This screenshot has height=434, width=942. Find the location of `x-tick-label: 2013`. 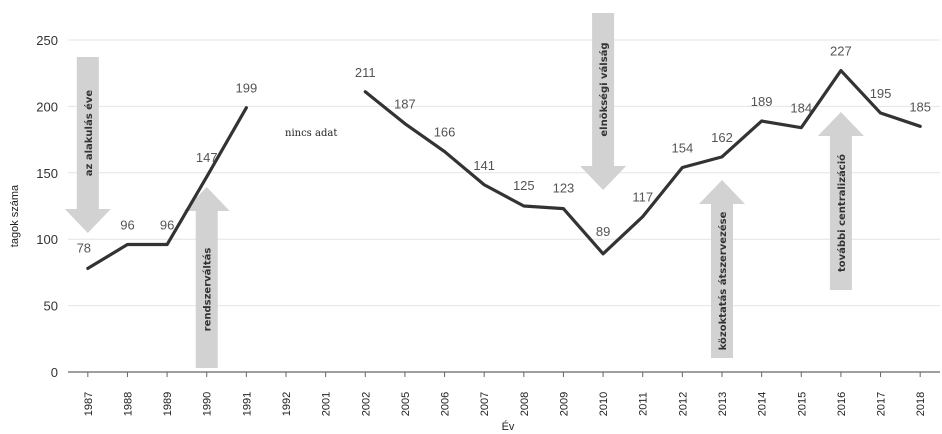

x-tick-label: 2013 is located at coordinates (723, 404).